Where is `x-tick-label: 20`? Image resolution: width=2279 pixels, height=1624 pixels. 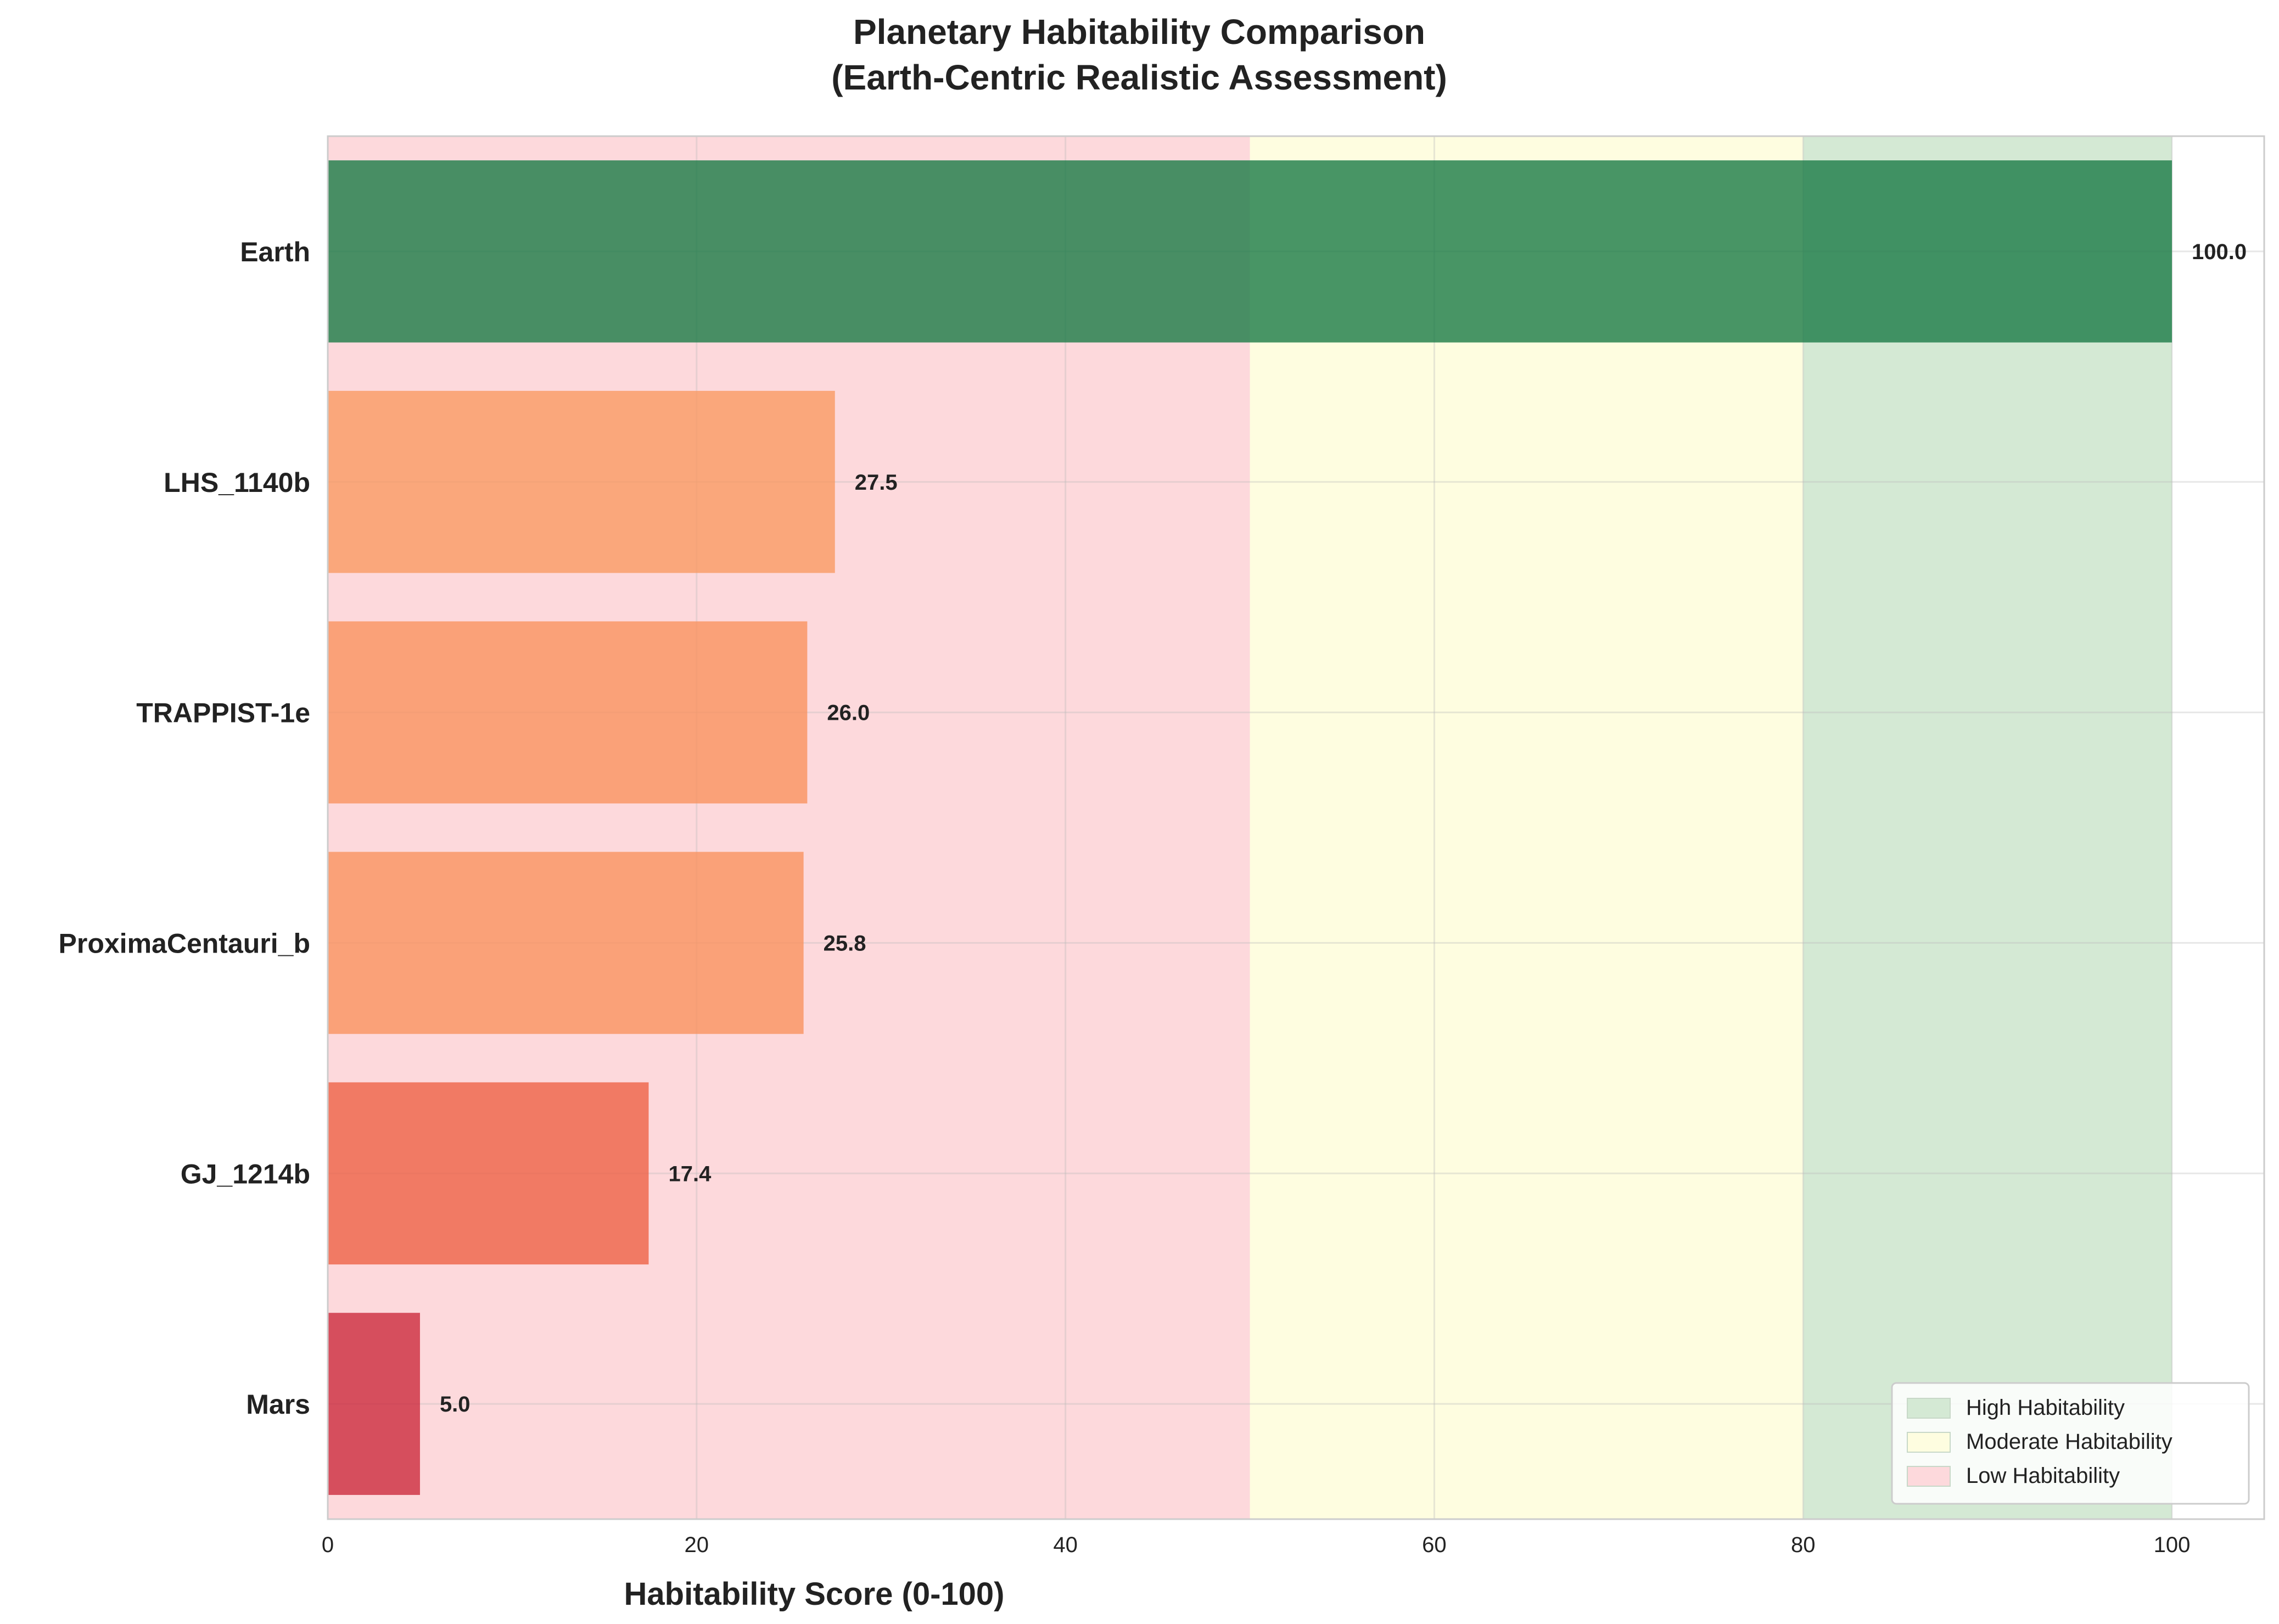
x-tick-label: 20 is located at coordinates (697, 1545).